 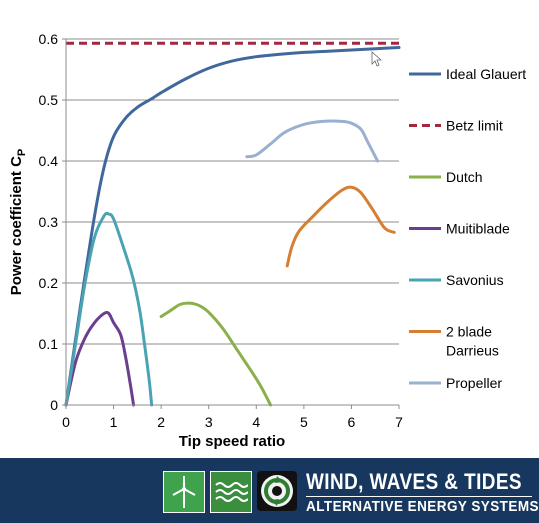 What do you see at coordinates (377, 59) in the screenshot?
I see `mouse-cursor-icon` at bounding box center [377, 59].